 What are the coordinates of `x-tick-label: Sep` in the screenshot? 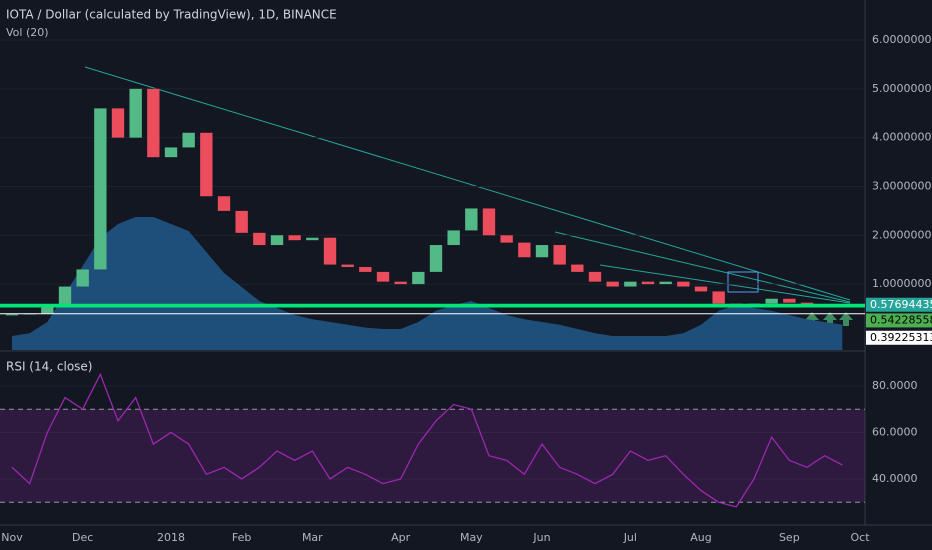 It's located at (789, 537).